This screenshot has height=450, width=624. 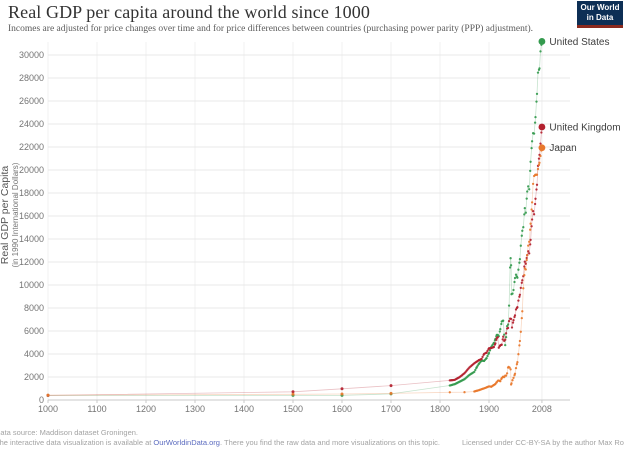 What do you see at coordinates (562, 148) in the screenshot?
I see `legend-label: Japan` at bounding box center [562, 148].